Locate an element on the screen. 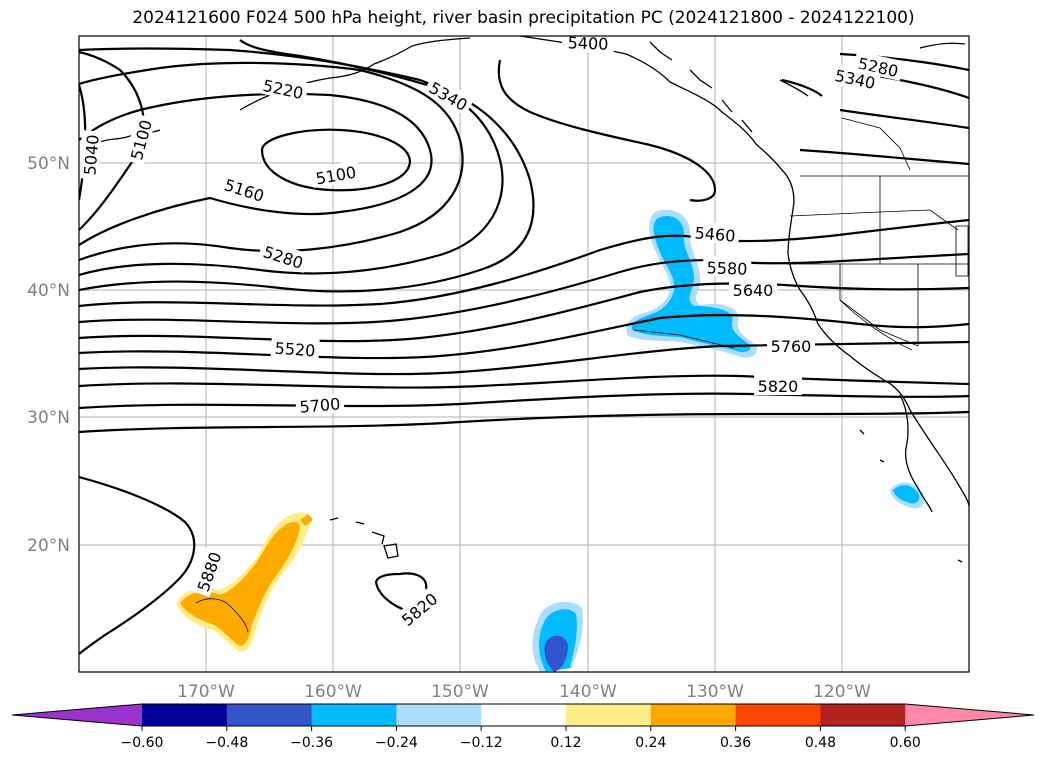 The height and width of the screenshot is (765, 1047). colorbar-tick-label: 0.48 is located at coordinates (820, 743).